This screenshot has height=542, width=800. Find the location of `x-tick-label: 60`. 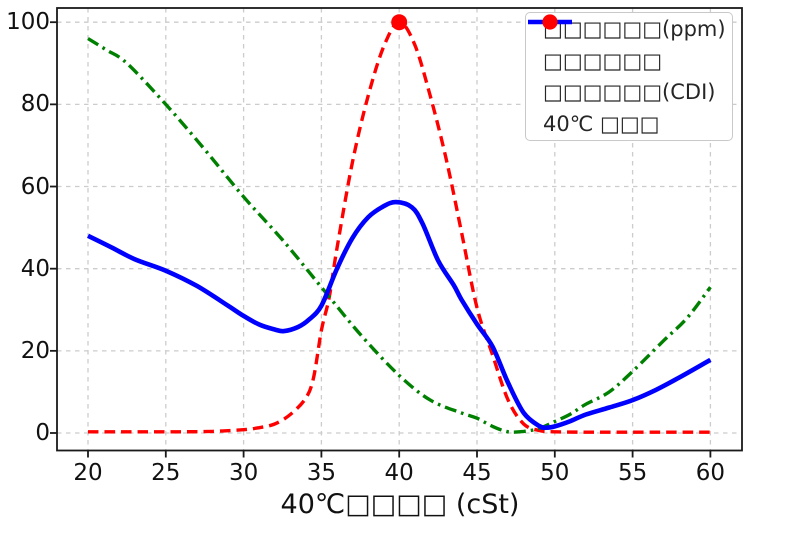

x-tick-label: 60 is located at coordinates (710, 473).